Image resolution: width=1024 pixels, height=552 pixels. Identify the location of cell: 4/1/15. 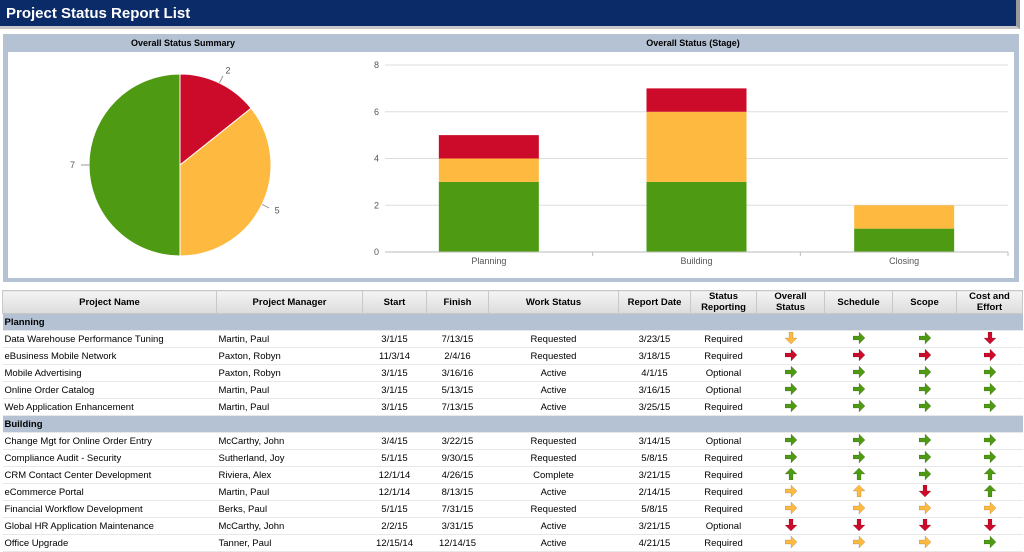
(654, 373).